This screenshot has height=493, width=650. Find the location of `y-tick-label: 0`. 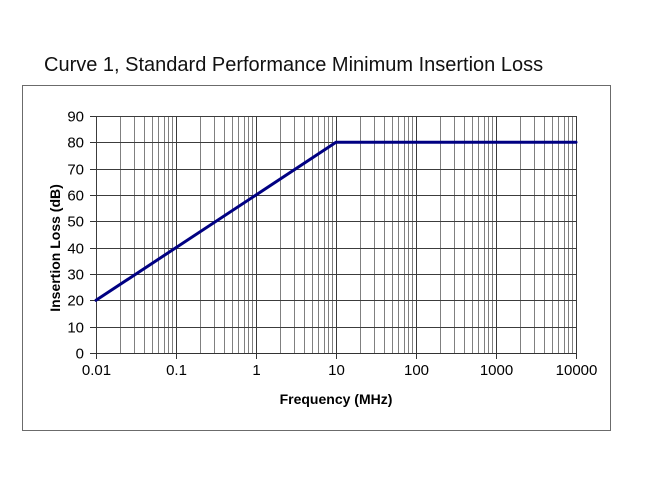

y-tick-label: 0 is located at coordinates (80, 354).